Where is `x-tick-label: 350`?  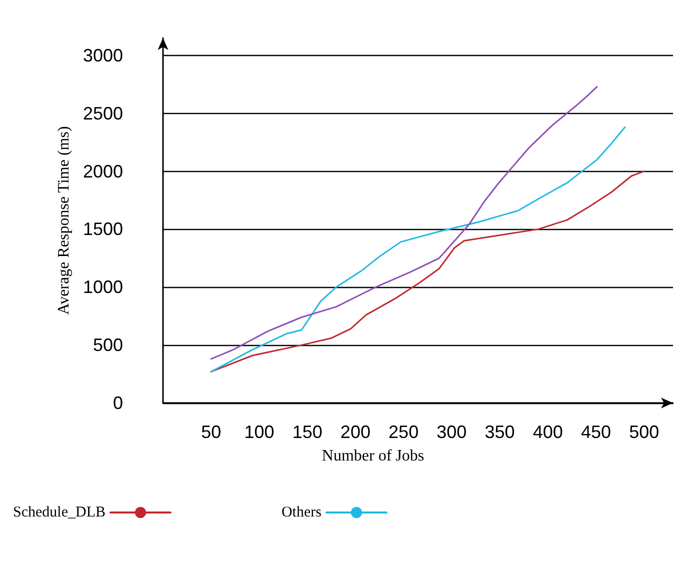 x-tick-label: 350 is located at coordinates (499, 432).